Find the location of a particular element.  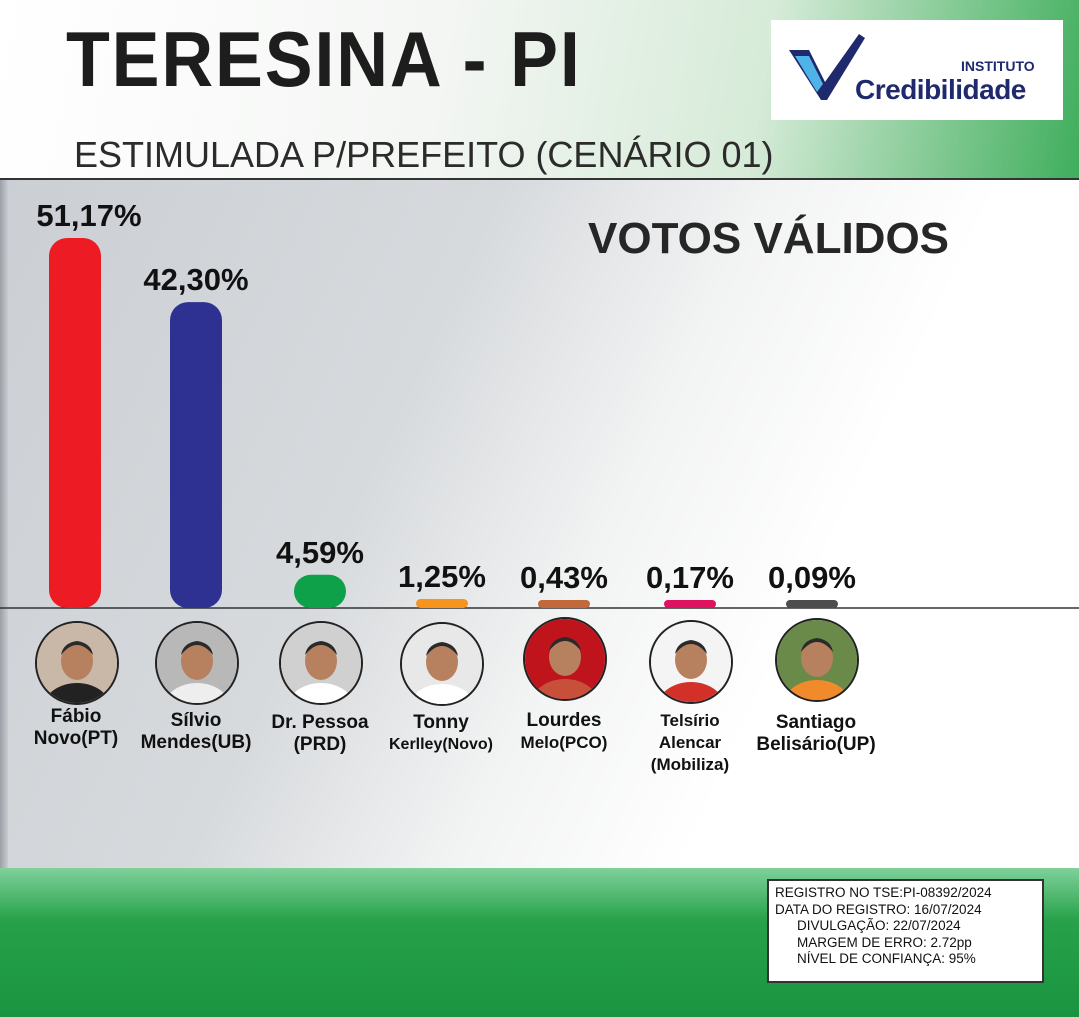

candidate-name-line-2: Belisário(UP) is located at coordinates (816, 744).